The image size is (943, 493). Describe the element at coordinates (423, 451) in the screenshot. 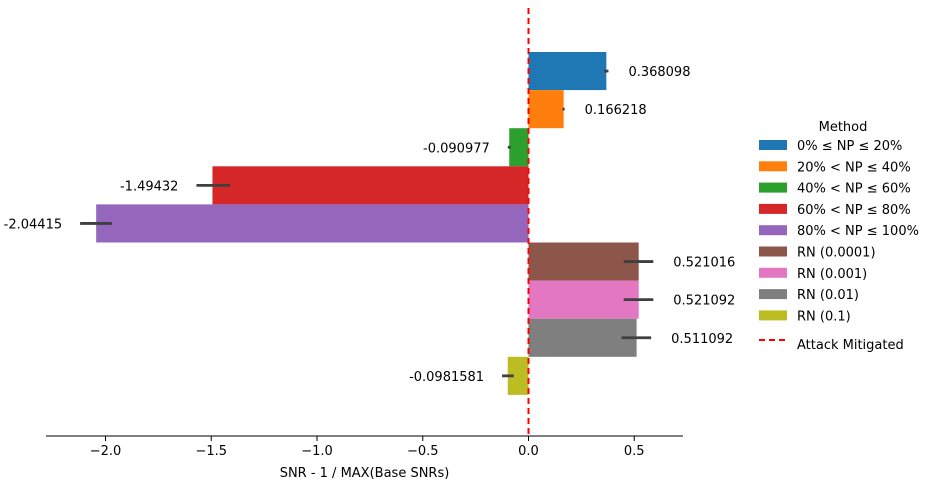

I see `x-tick-label: −0.5` at that location.